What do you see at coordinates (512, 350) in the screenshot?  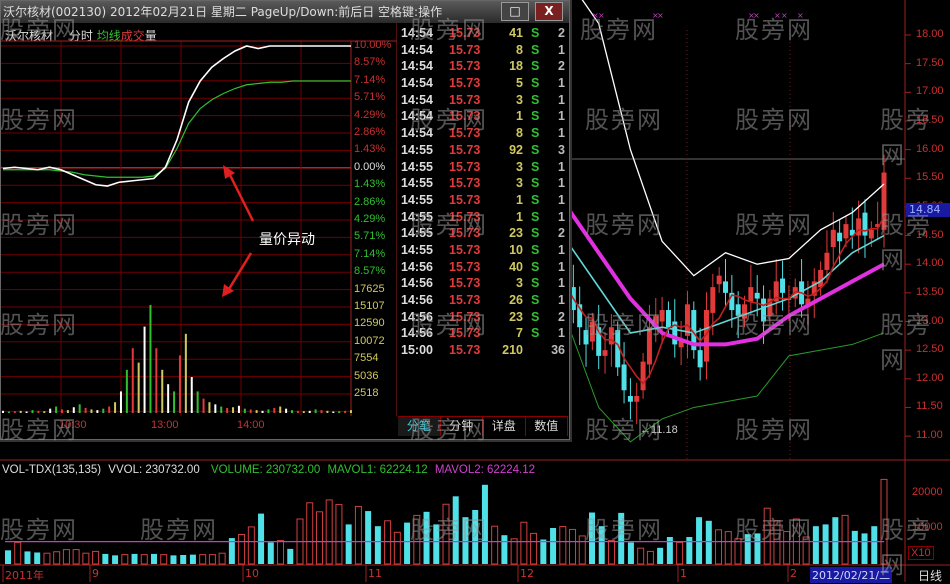 I see `trade-vol: 210` at bounding box center [512, 350].